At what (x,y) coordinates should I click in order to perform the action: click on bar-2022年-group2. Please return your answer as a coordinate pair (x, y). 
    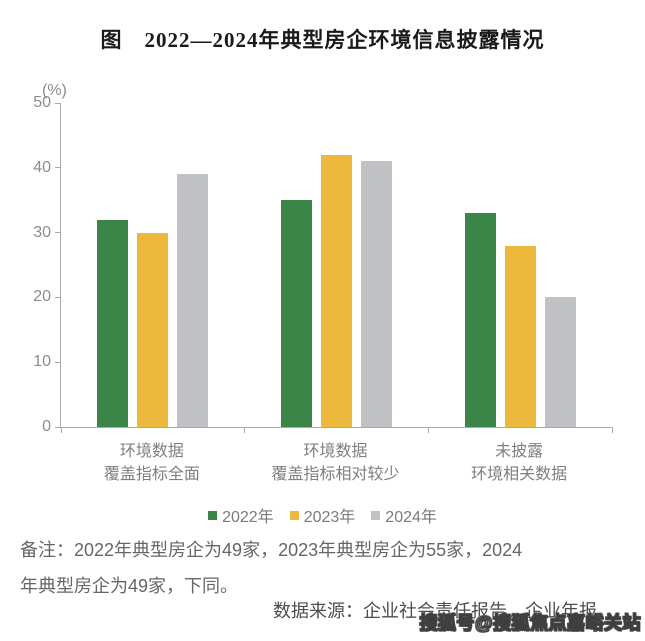
    Looking at the image, I should click on (296, 313).